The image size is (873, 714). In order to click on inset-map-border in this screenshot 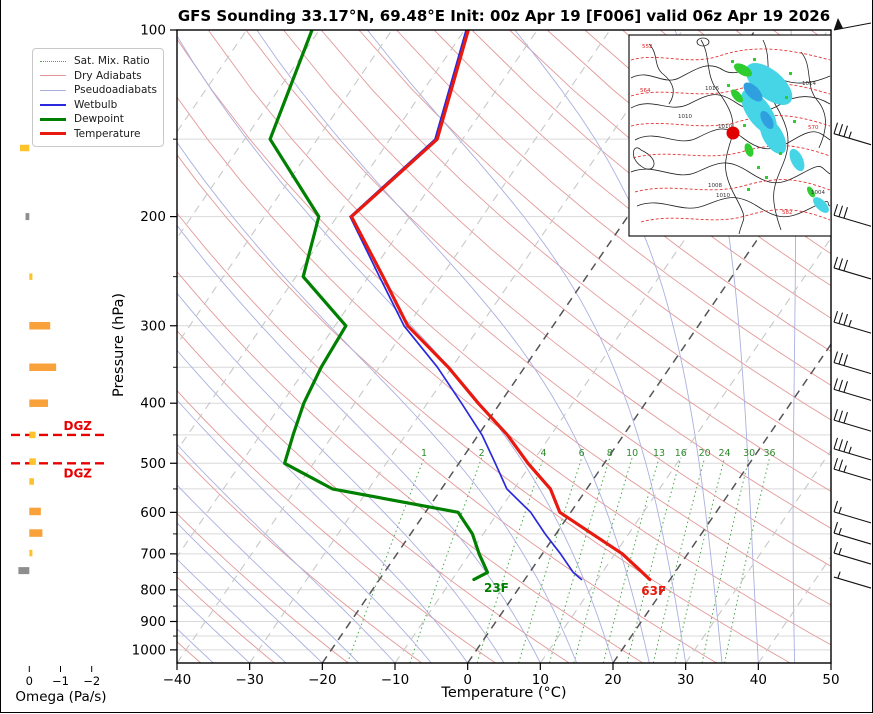, I will do `click(730, 135)`.